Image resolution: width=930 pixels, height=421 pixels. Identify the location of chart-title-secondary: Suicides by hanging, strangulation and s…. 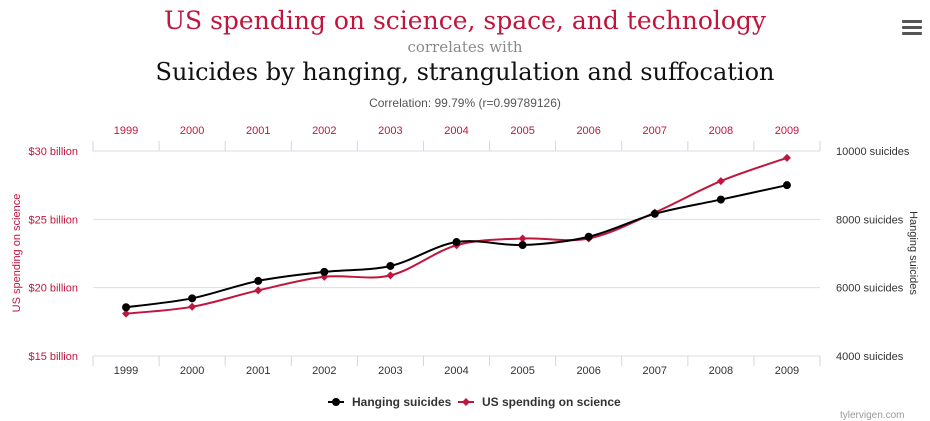
(465, 72).